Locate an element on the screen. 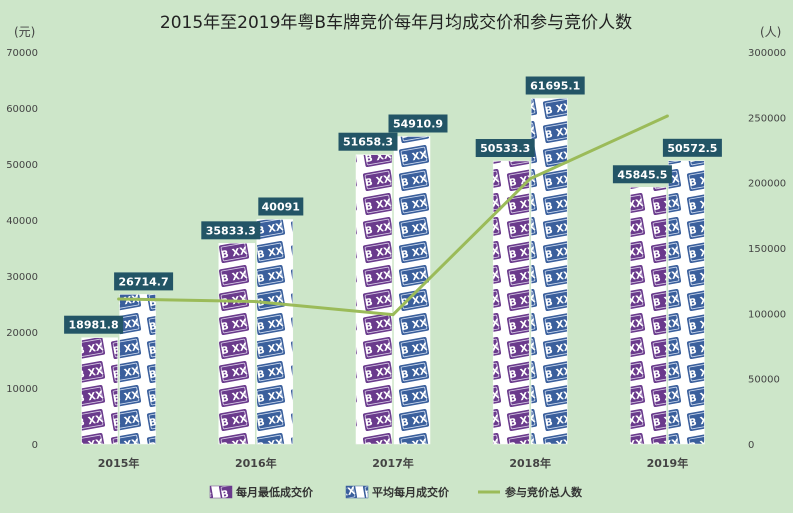 The height and width of the screenshot is (513, 793). y-left-unit: (元) is located at coordinates (24, 32).